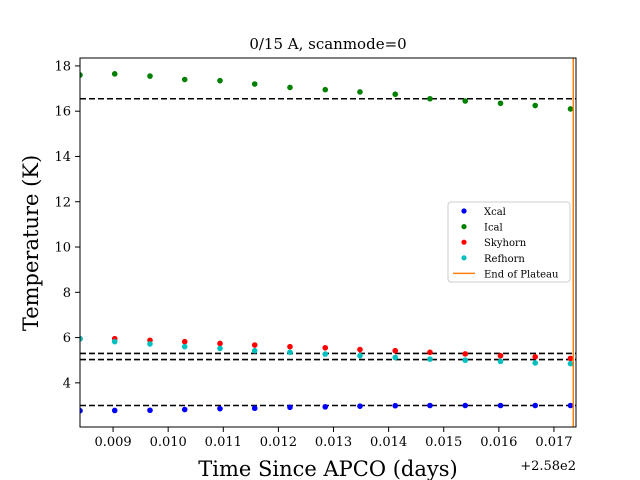  I want to click on x-axis-label: Time Since APCO (days), so click(327, 468).